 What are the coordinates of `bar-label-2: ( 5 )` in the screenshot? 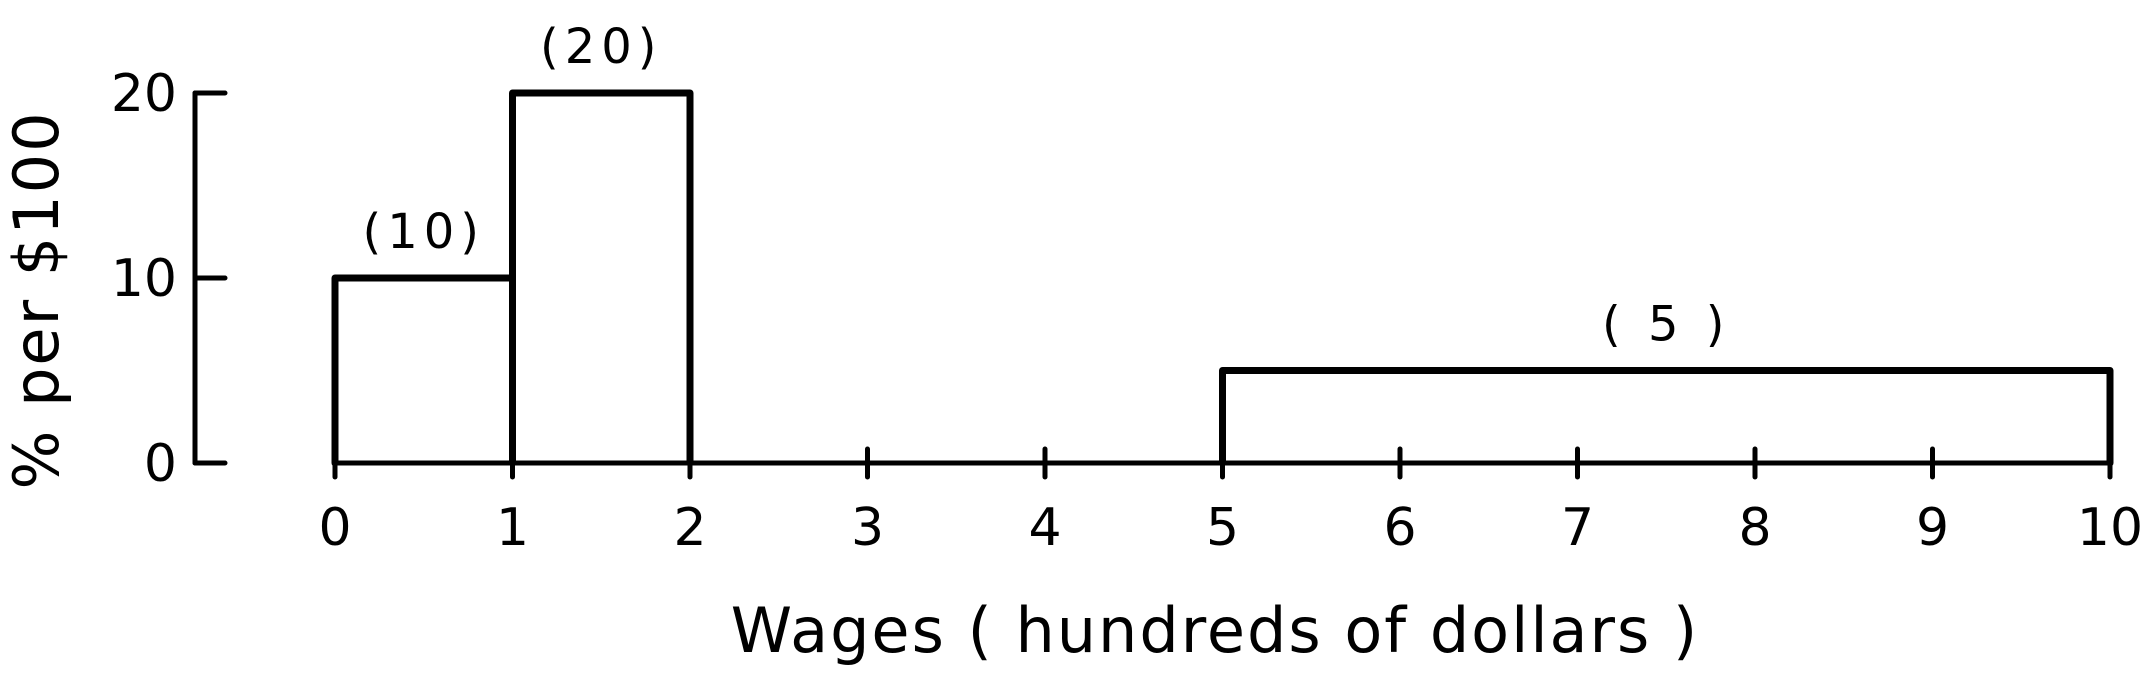 It's located at (1666, 325).